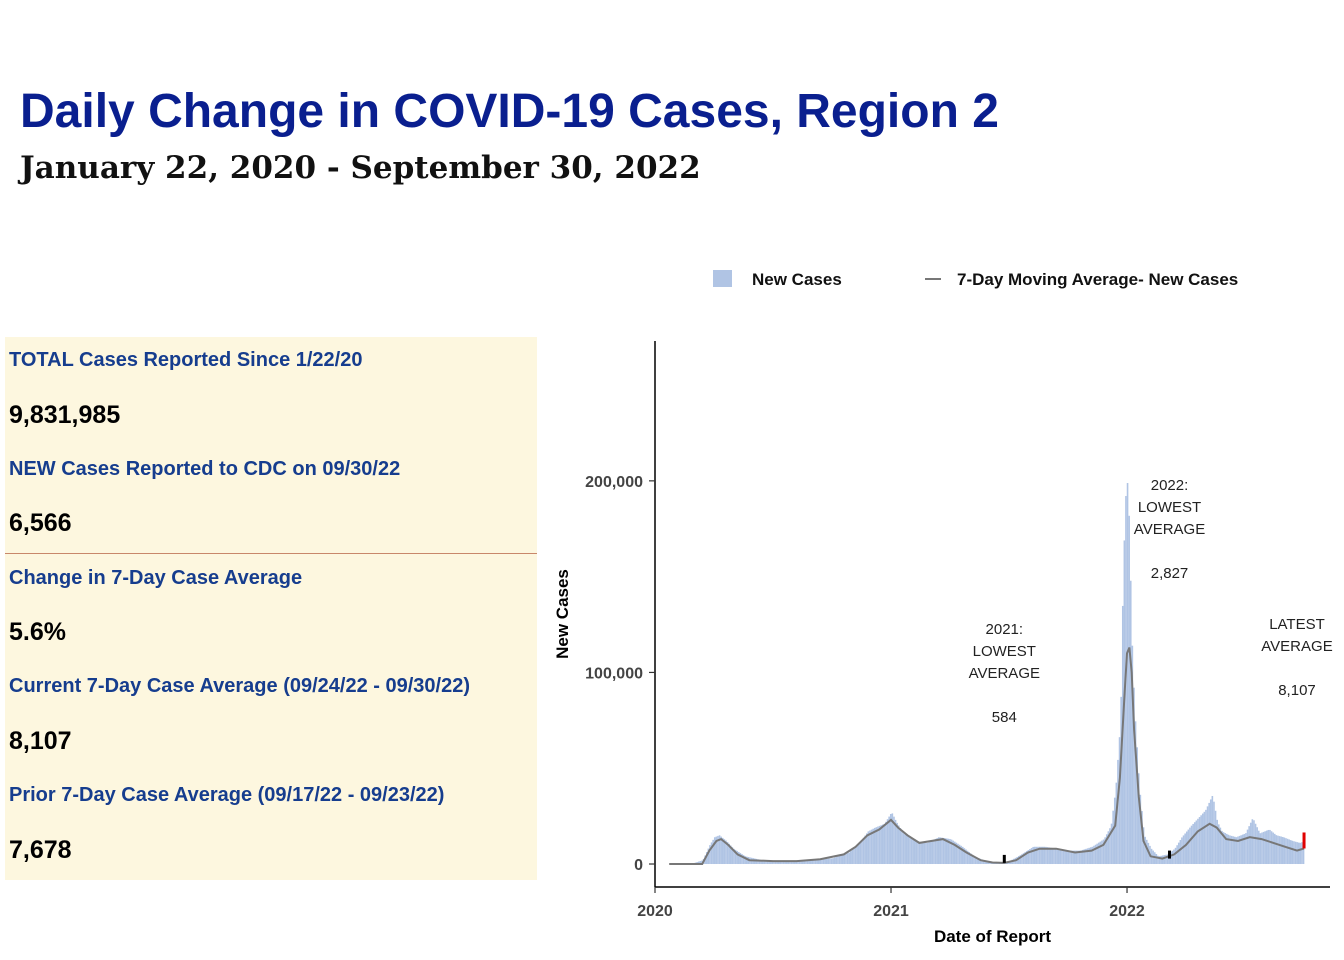 The image size is (1344, 960). I want to click on annotation-marker, so click(1004, 858).